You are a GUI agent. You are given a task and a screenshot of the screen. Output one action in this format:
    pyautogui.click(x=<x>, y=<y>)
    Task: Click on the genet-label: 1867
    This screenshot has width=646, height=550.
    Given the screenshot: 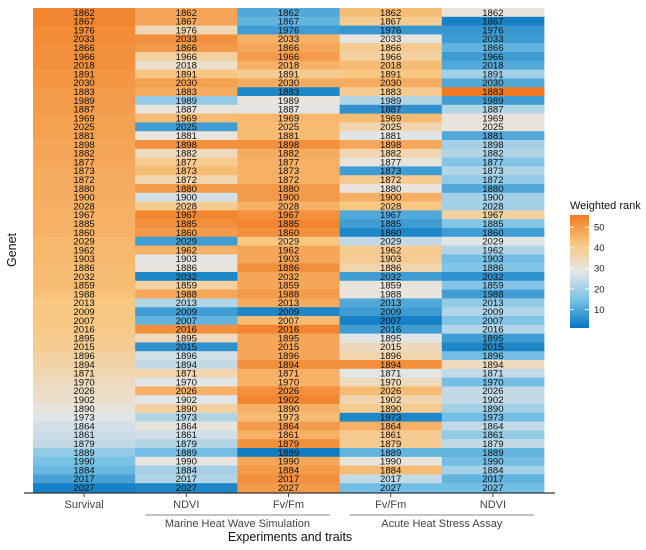 What is the action you would take?
    pyautogui.click(x=83, y=22)
    